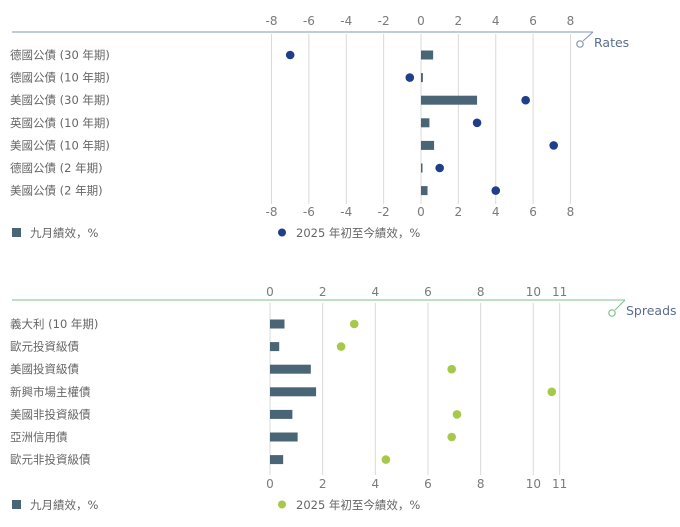 Image resolution: width=680 pixels, height=527 pixels. Describe the element at coordinates (559, 484) in the screenshot. I see `chart1-tick-bottom: 11` at that location.